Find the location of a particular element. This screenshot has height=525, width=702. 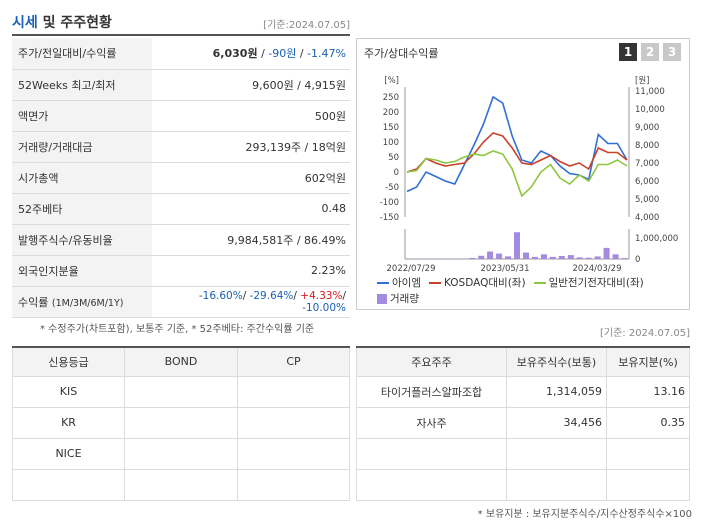

chart-title: 주가/상대수익률 is located at coordinates (401, 53).